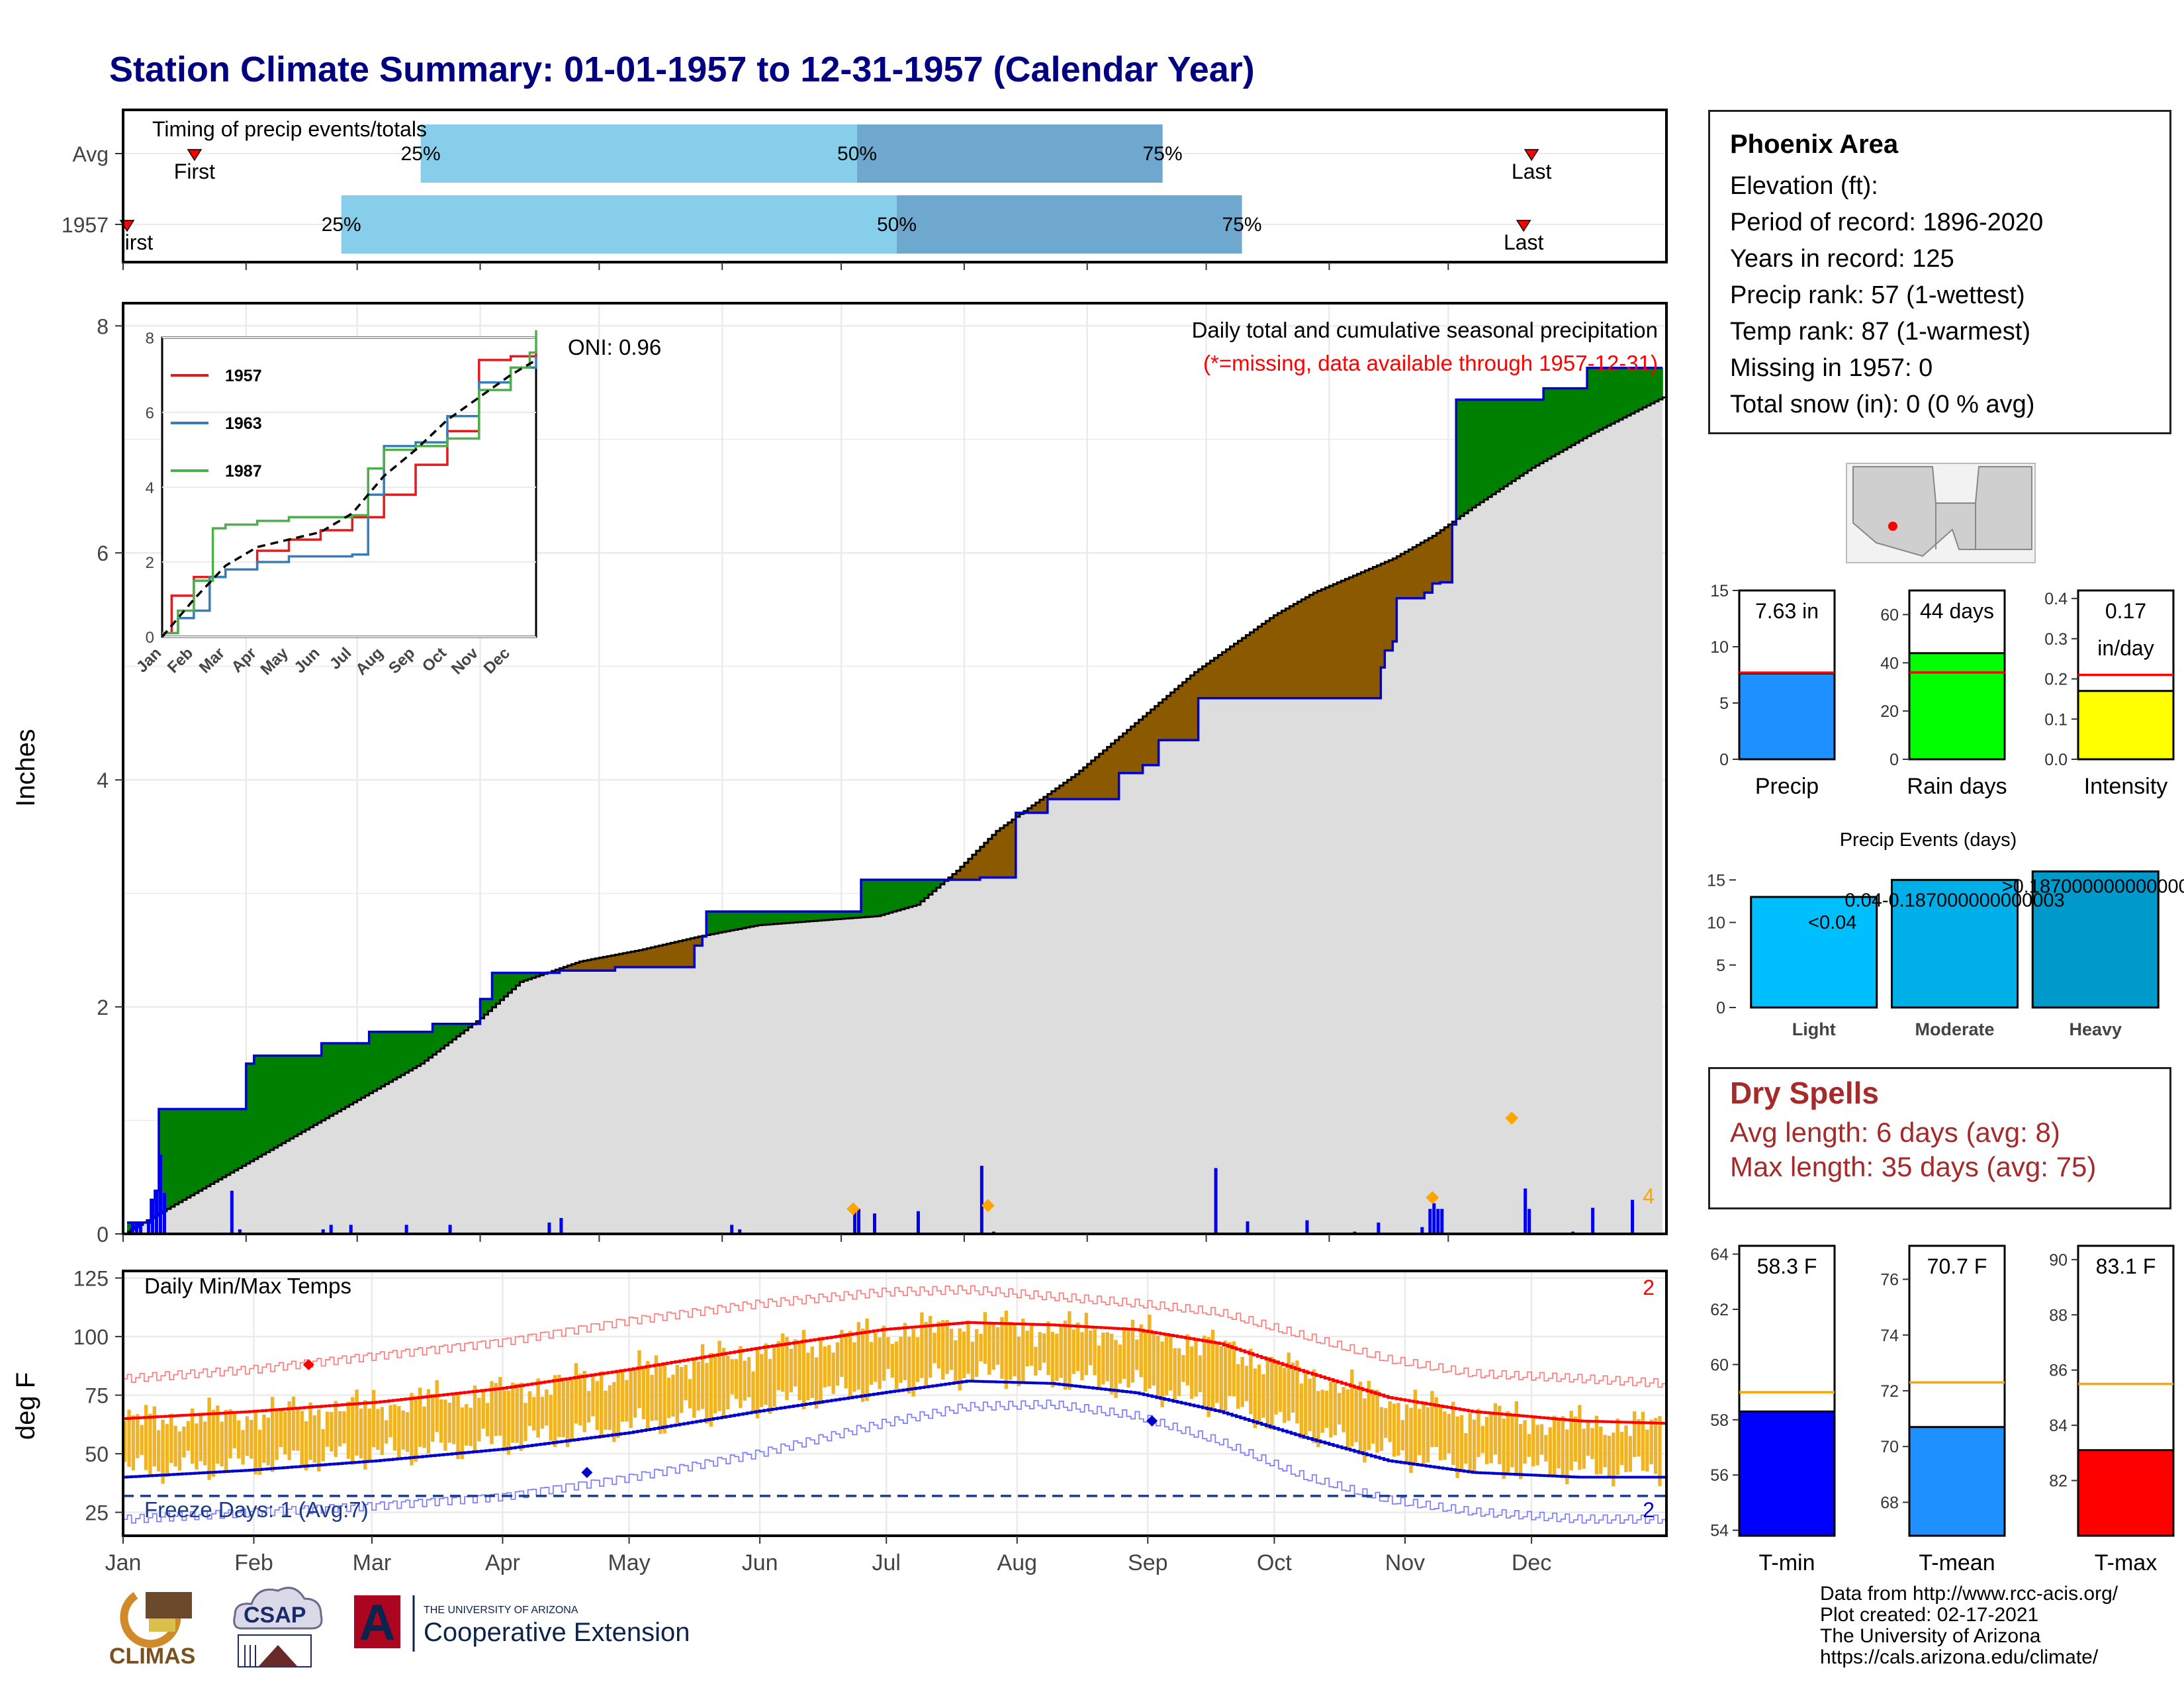 The image size is (2184, 1688). What do you see at coordinates (1957, 611) in the screenshot?
I see `rain-days-chart-value-label: 44 days` at bounding box center [1957, 611].